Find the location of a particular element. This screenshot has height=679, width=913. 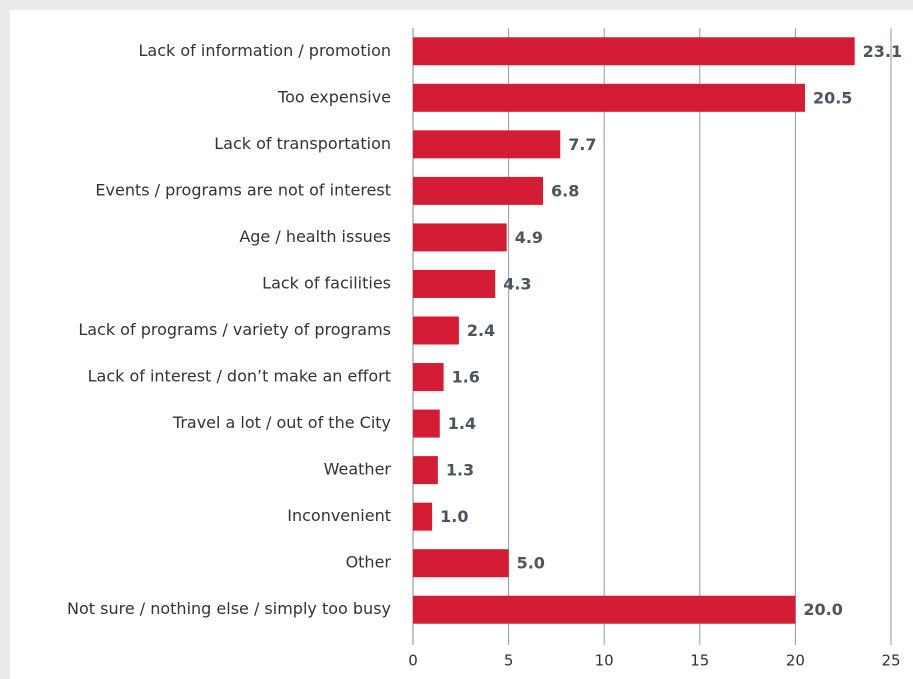

x-tick-label: 0 is located at coordinates (413, 661).